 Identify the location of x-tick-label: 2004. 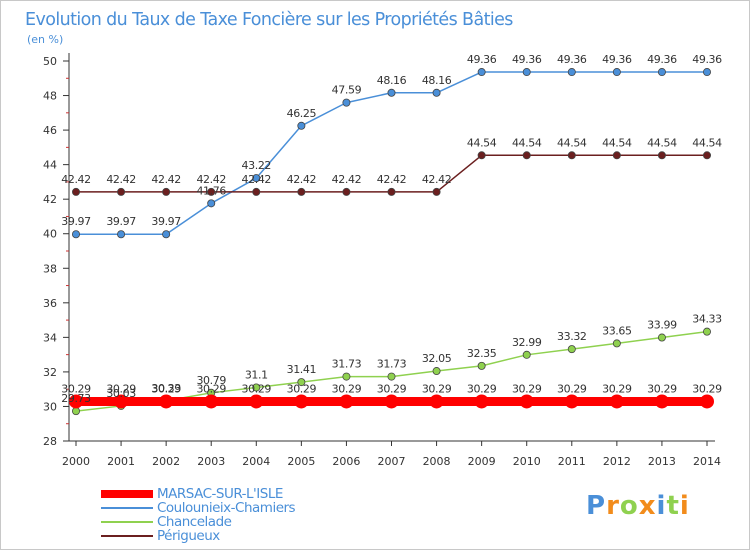
(256, 461).